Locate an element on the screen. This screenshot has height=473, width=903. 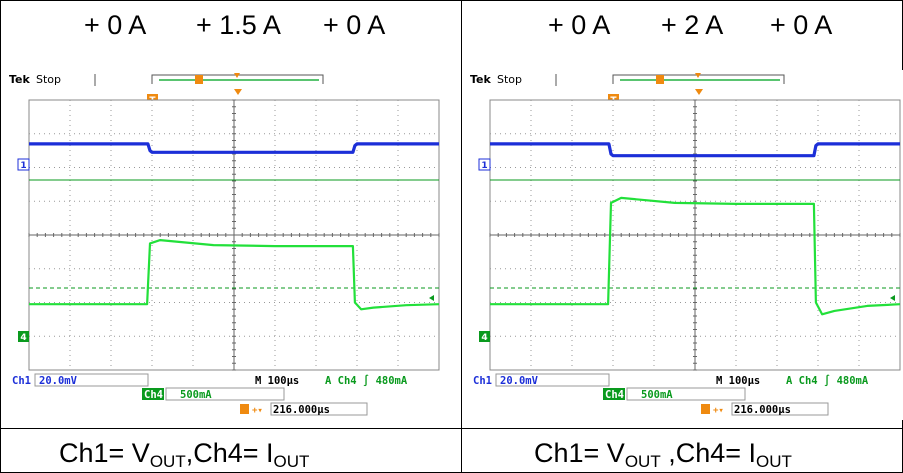
panel-divider-vertical is located at coordinates (461, 236).